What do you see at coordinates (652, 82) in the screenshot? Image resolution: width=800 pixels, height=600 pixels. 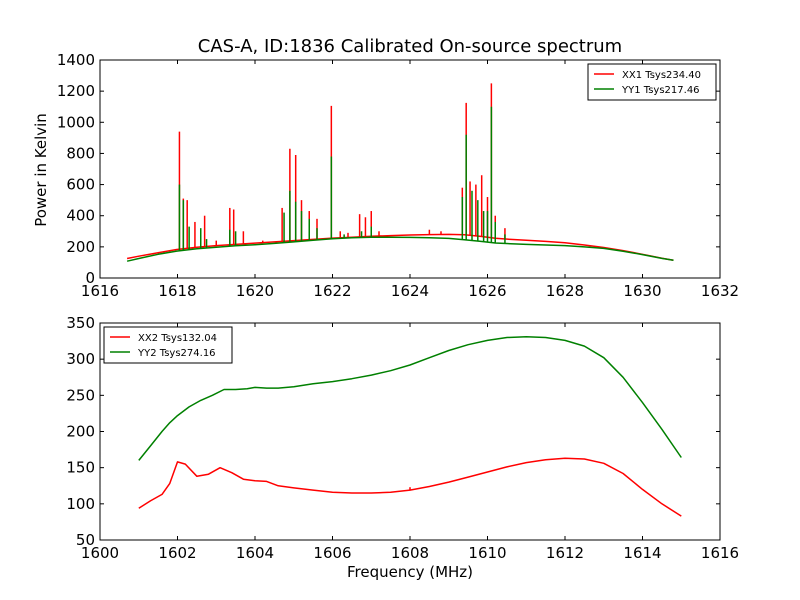 I see `legend: XX1 Tsys234.40 YY1 Tsys217.46` at bounding box center [652, 82].